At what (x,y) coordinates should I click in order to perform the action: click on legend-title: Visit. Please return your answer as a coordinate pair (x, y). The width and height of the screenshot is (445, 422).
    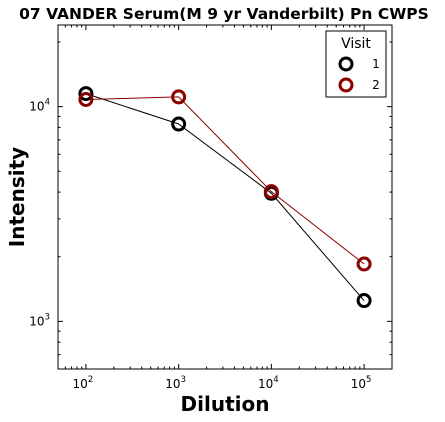
    Looking at the image, I should click on (356, 44).